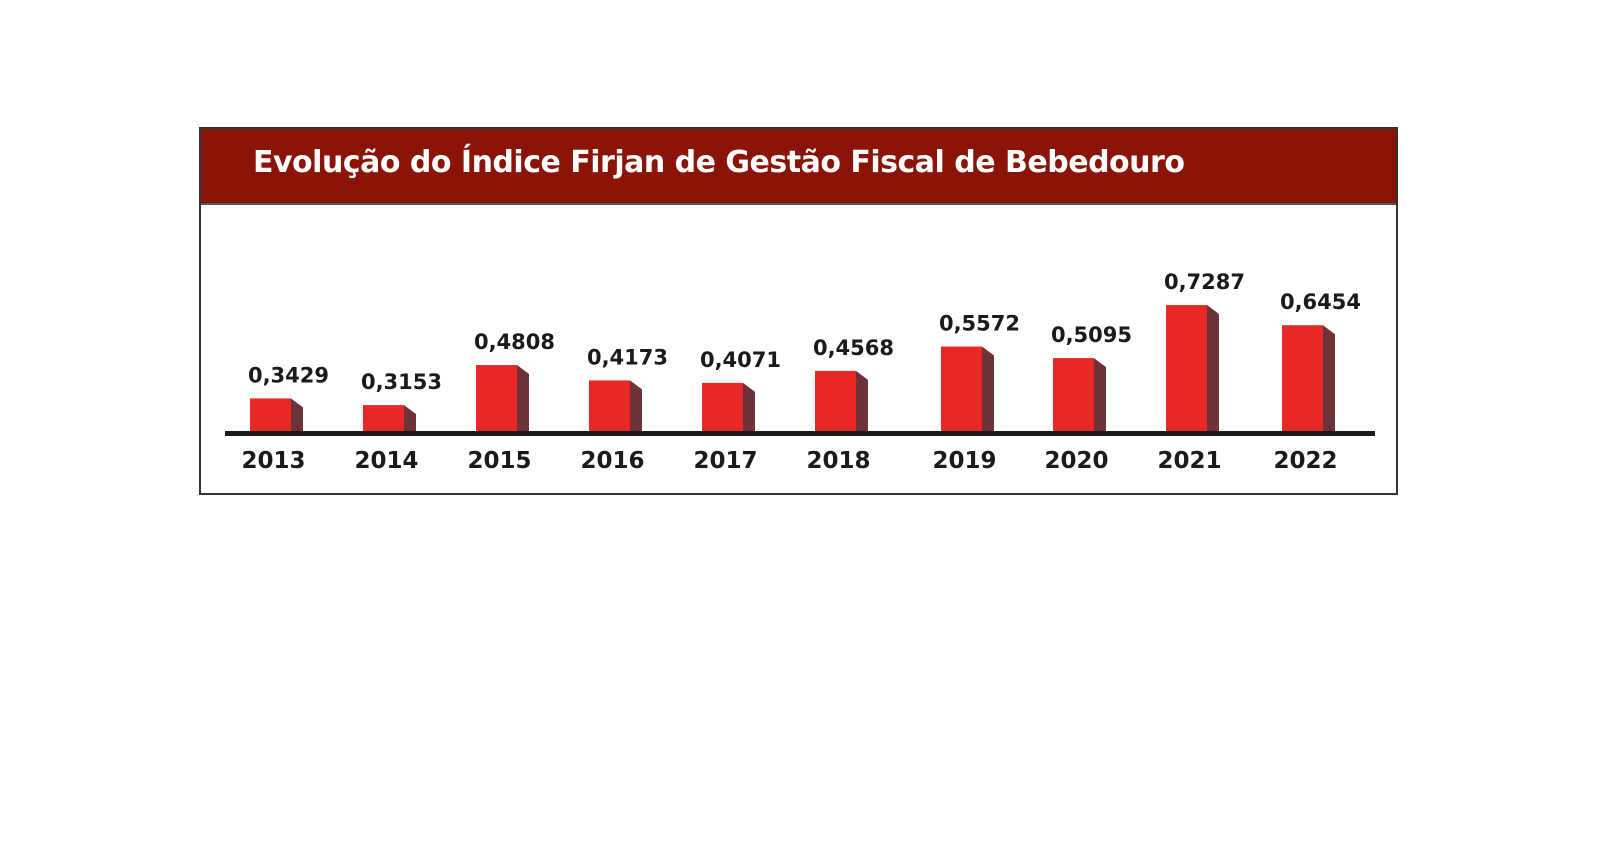 This screenshot has width=1600, height=841. What do you see at coordinates (627, 357) in the screenshot?
I see `data-label: 0,4173` at bounding box center [627, 357].